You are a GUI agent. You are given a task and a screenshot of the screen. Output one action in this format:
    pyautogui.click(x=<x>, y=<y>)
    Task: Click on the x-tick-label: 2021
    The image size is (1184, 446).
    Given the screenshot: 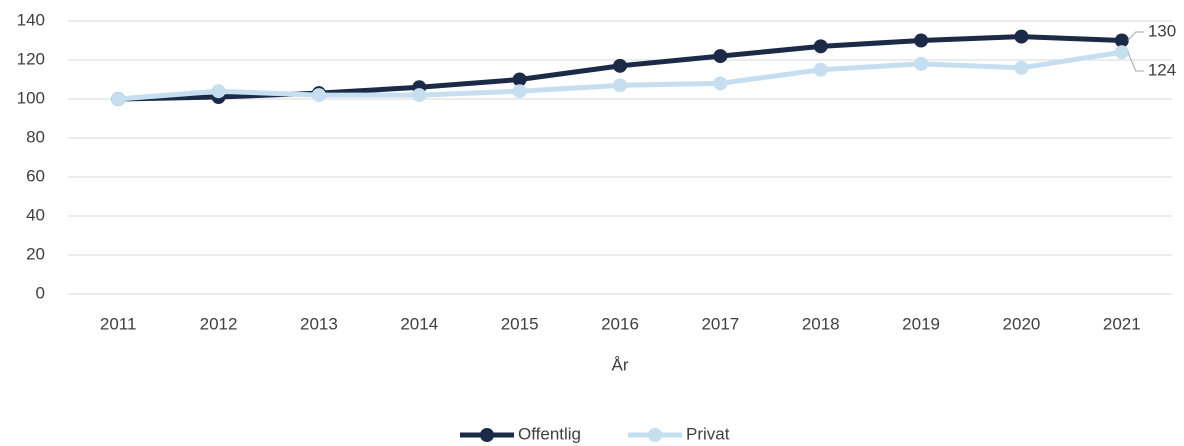 What is the action you would take?
    pyautogui.click(x=1122, y=323)
    